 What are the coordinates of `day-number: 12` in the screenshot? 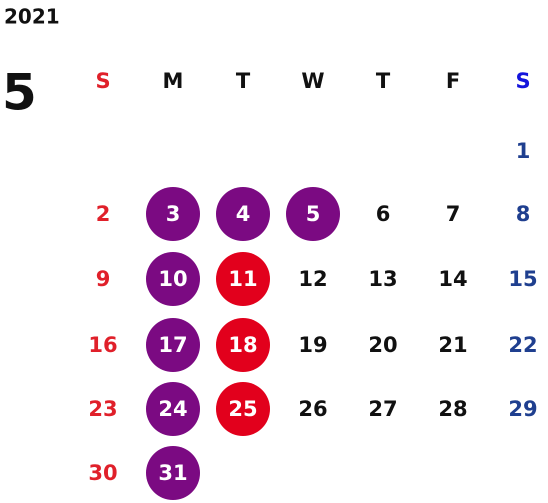 It's located at (312, 279).